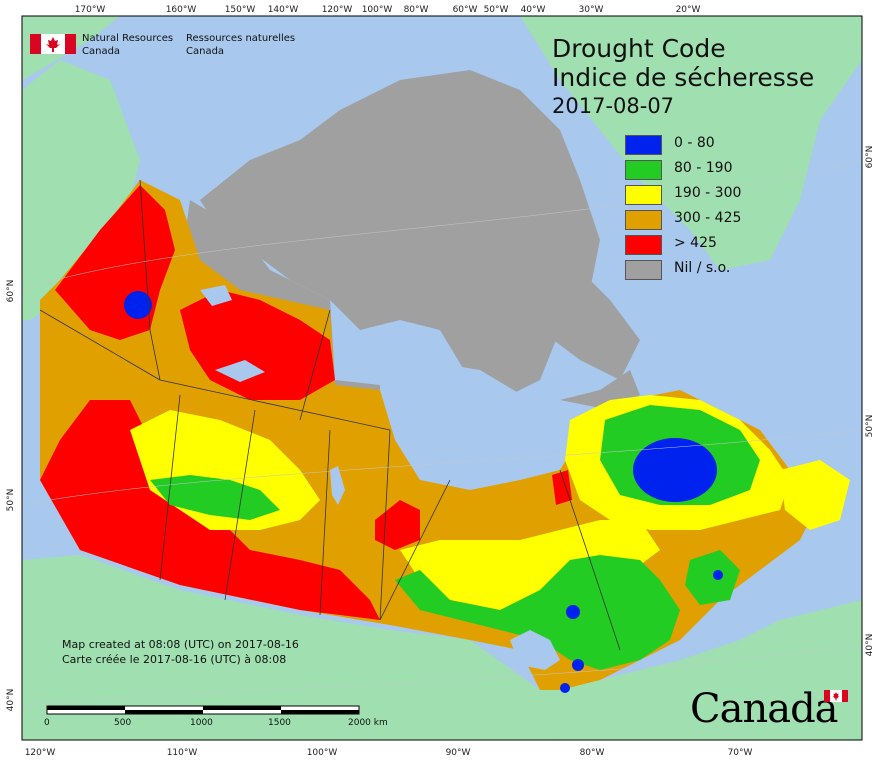  Describe the element at coordinates (279, 723) in the screenshot. I see `scale-label: 1500` at that location.